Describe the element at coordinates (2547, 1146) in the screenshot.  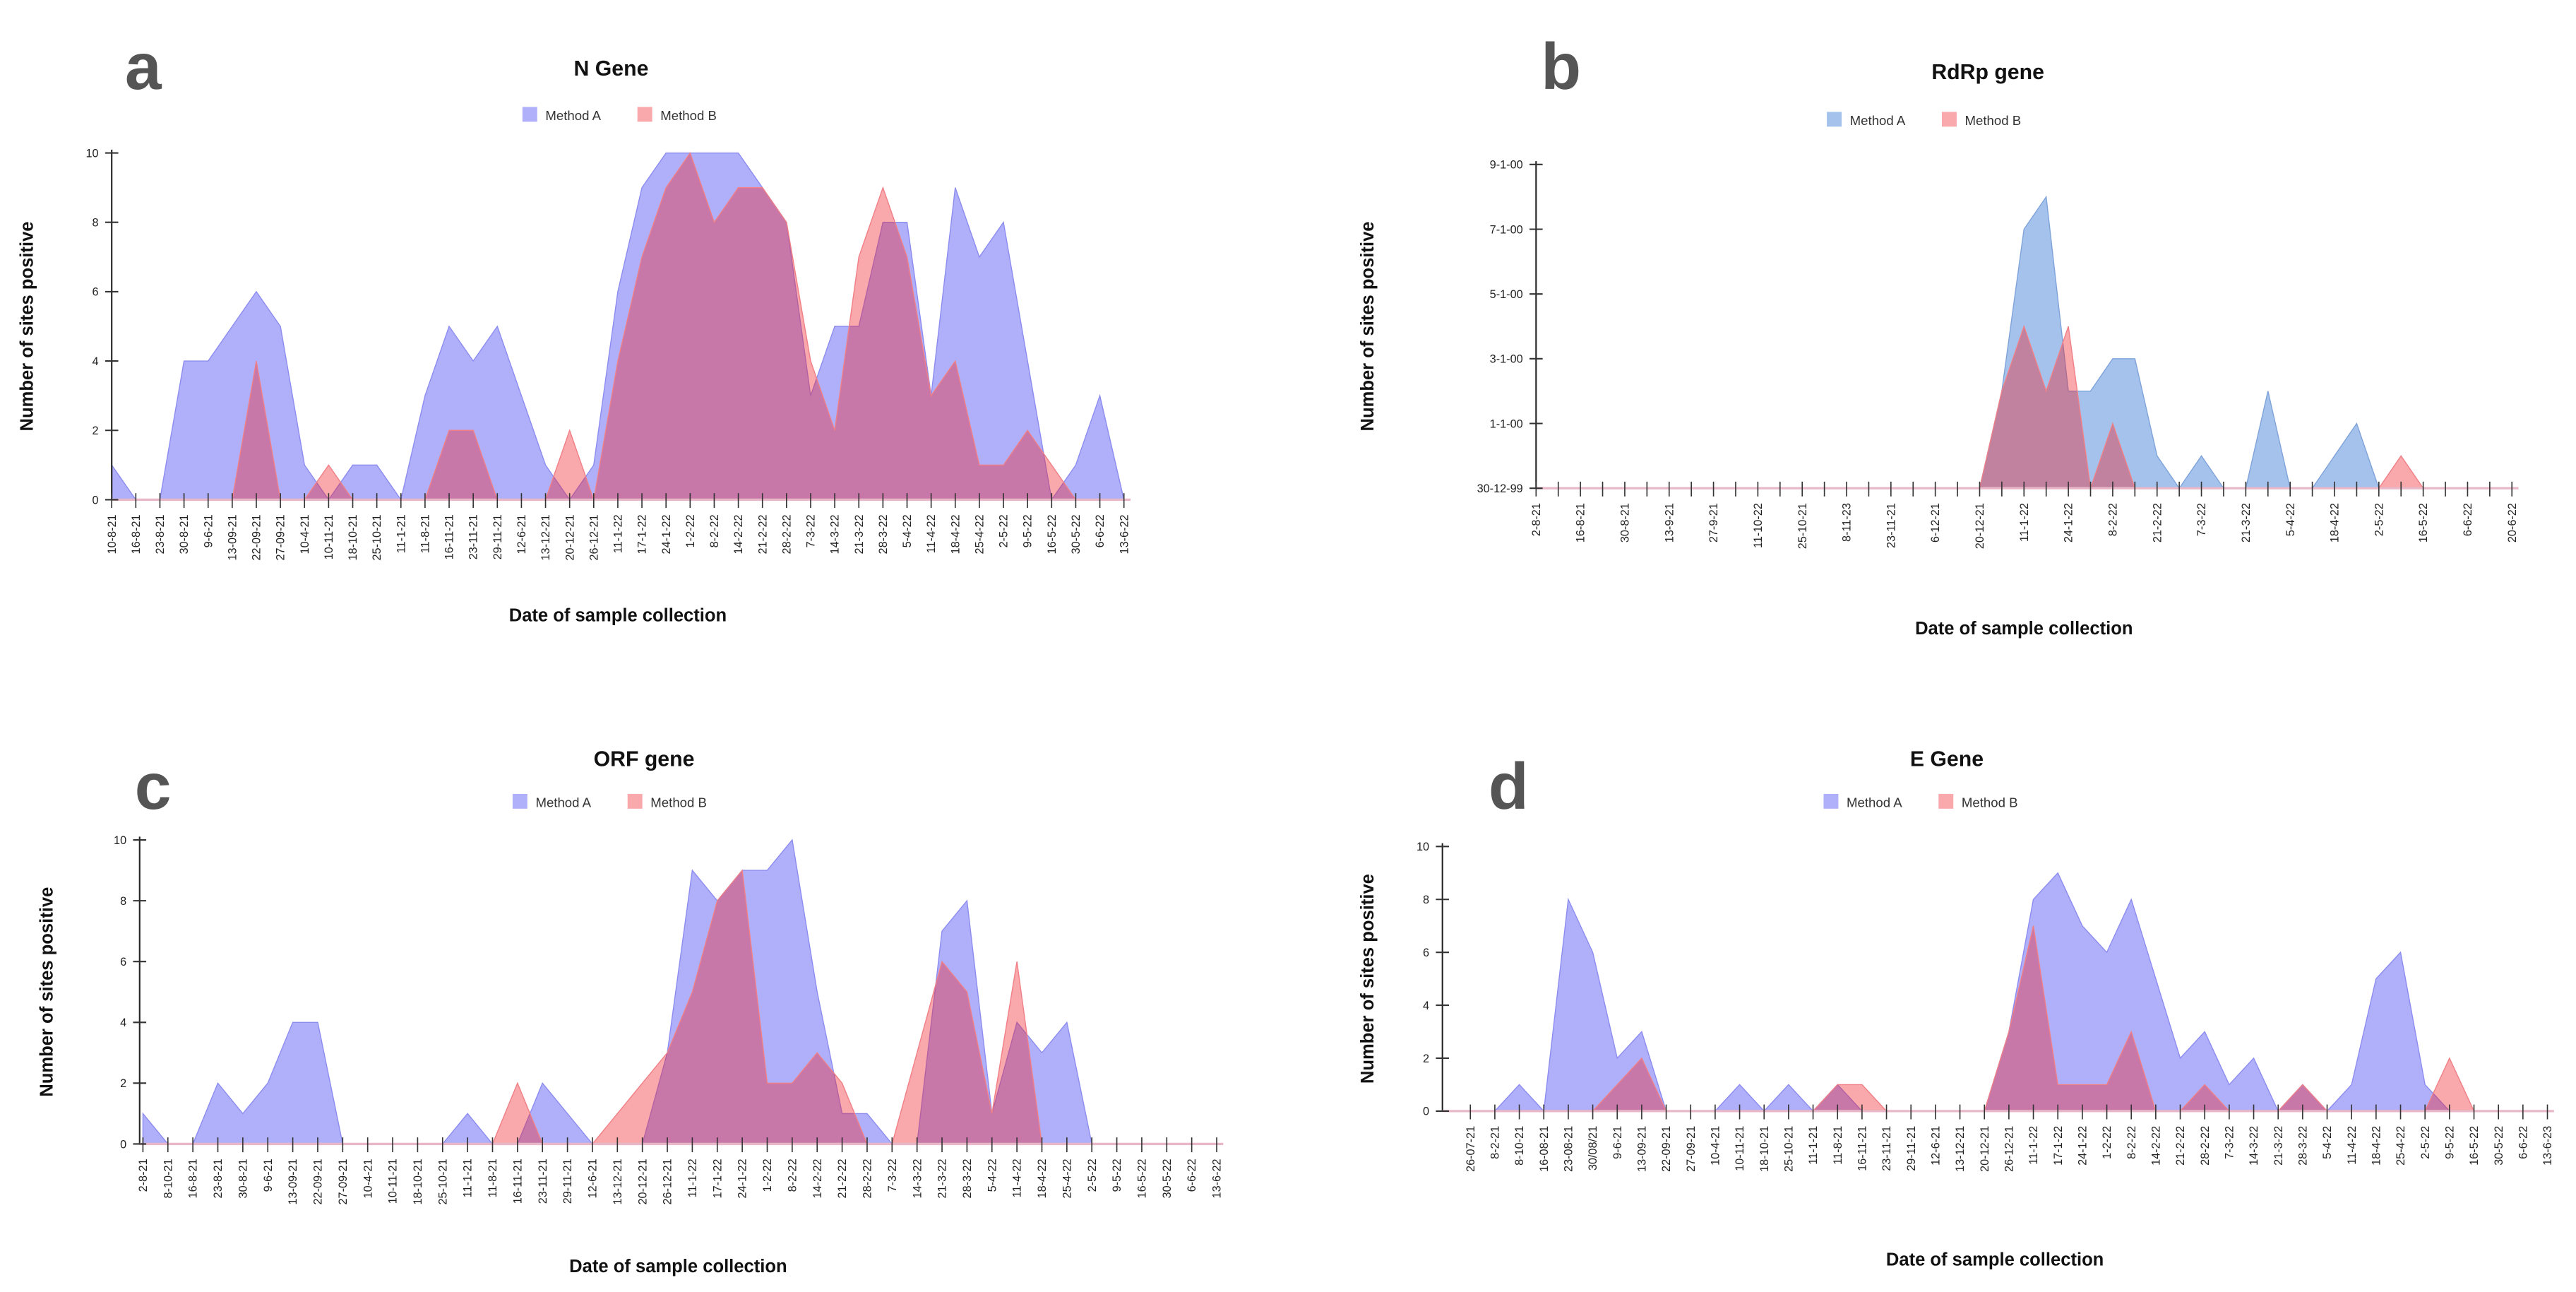
I see `x-tick-label: 13-6-23` at that location.